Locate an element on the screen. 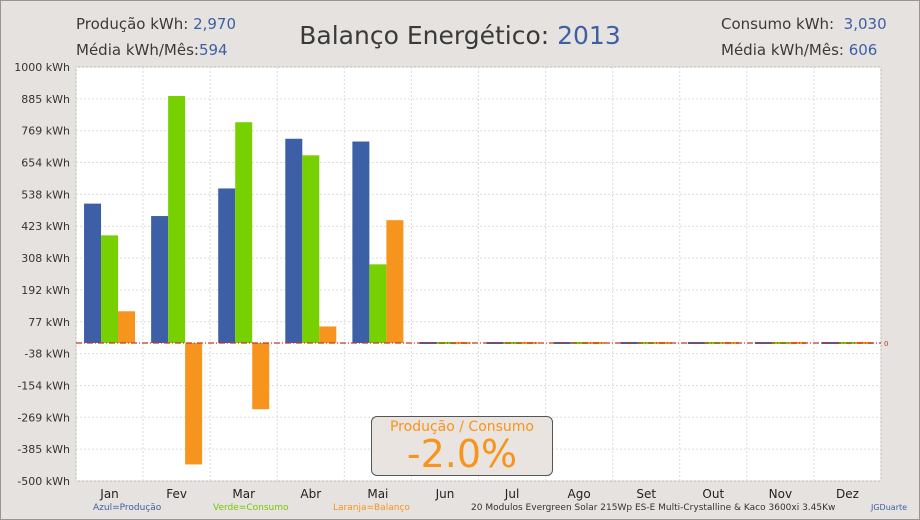 This screenshot has height=520, width=920. x-tick-label: Jun is located at coordinates (445, 494).